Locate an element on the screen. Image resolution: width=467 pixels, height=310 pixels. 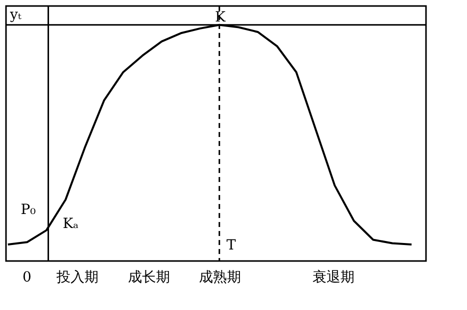
annotation: Kₐ is located at coordinates (71, 224).